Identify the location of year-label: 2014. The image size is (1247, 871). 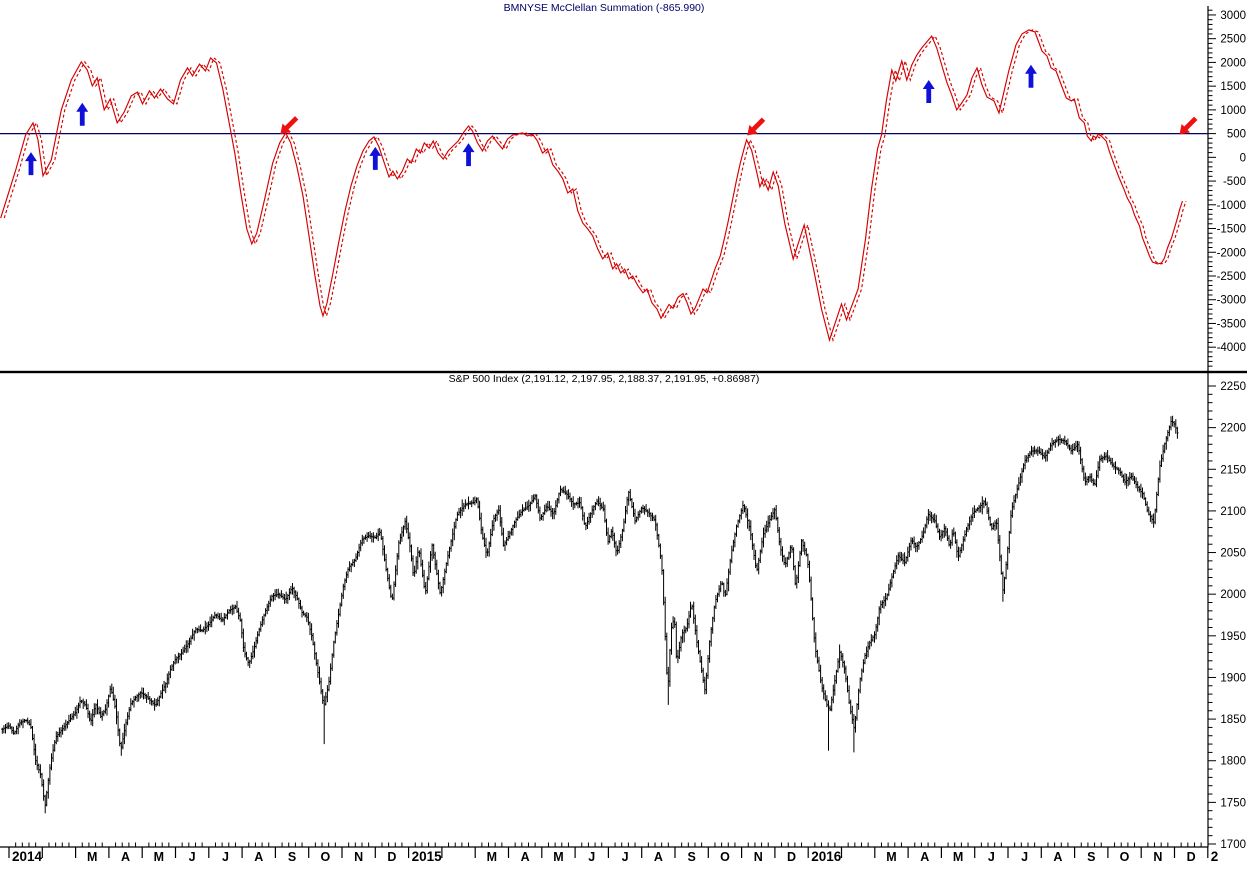
(27, 856).